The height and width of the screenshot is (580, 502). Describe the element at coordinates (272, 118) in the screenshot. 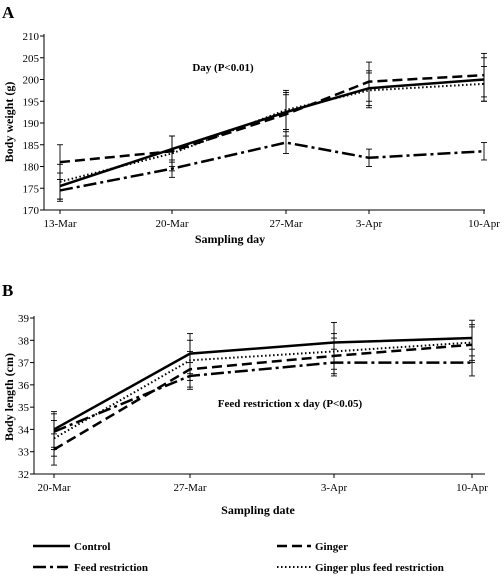

I see `panel-a-line-ginger` at that location.